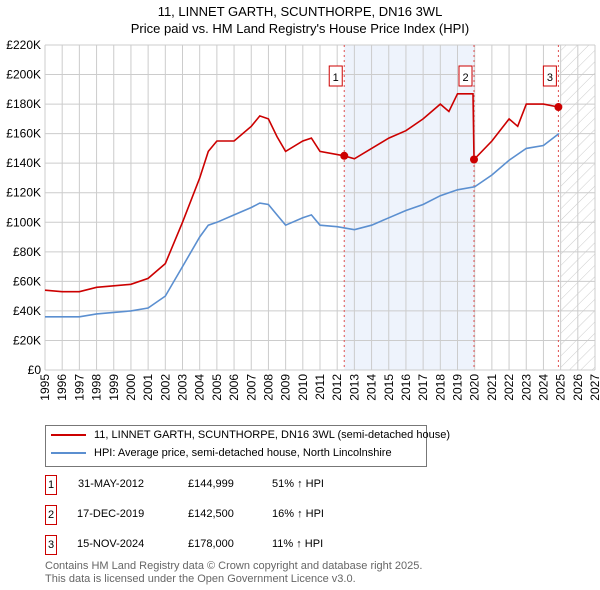 Image resolution: width=600 pixels, height=590 pixels. Describe the element at coordinates (406, 387) in the screenshot. I see `x-tick-label: 2016` at that location.